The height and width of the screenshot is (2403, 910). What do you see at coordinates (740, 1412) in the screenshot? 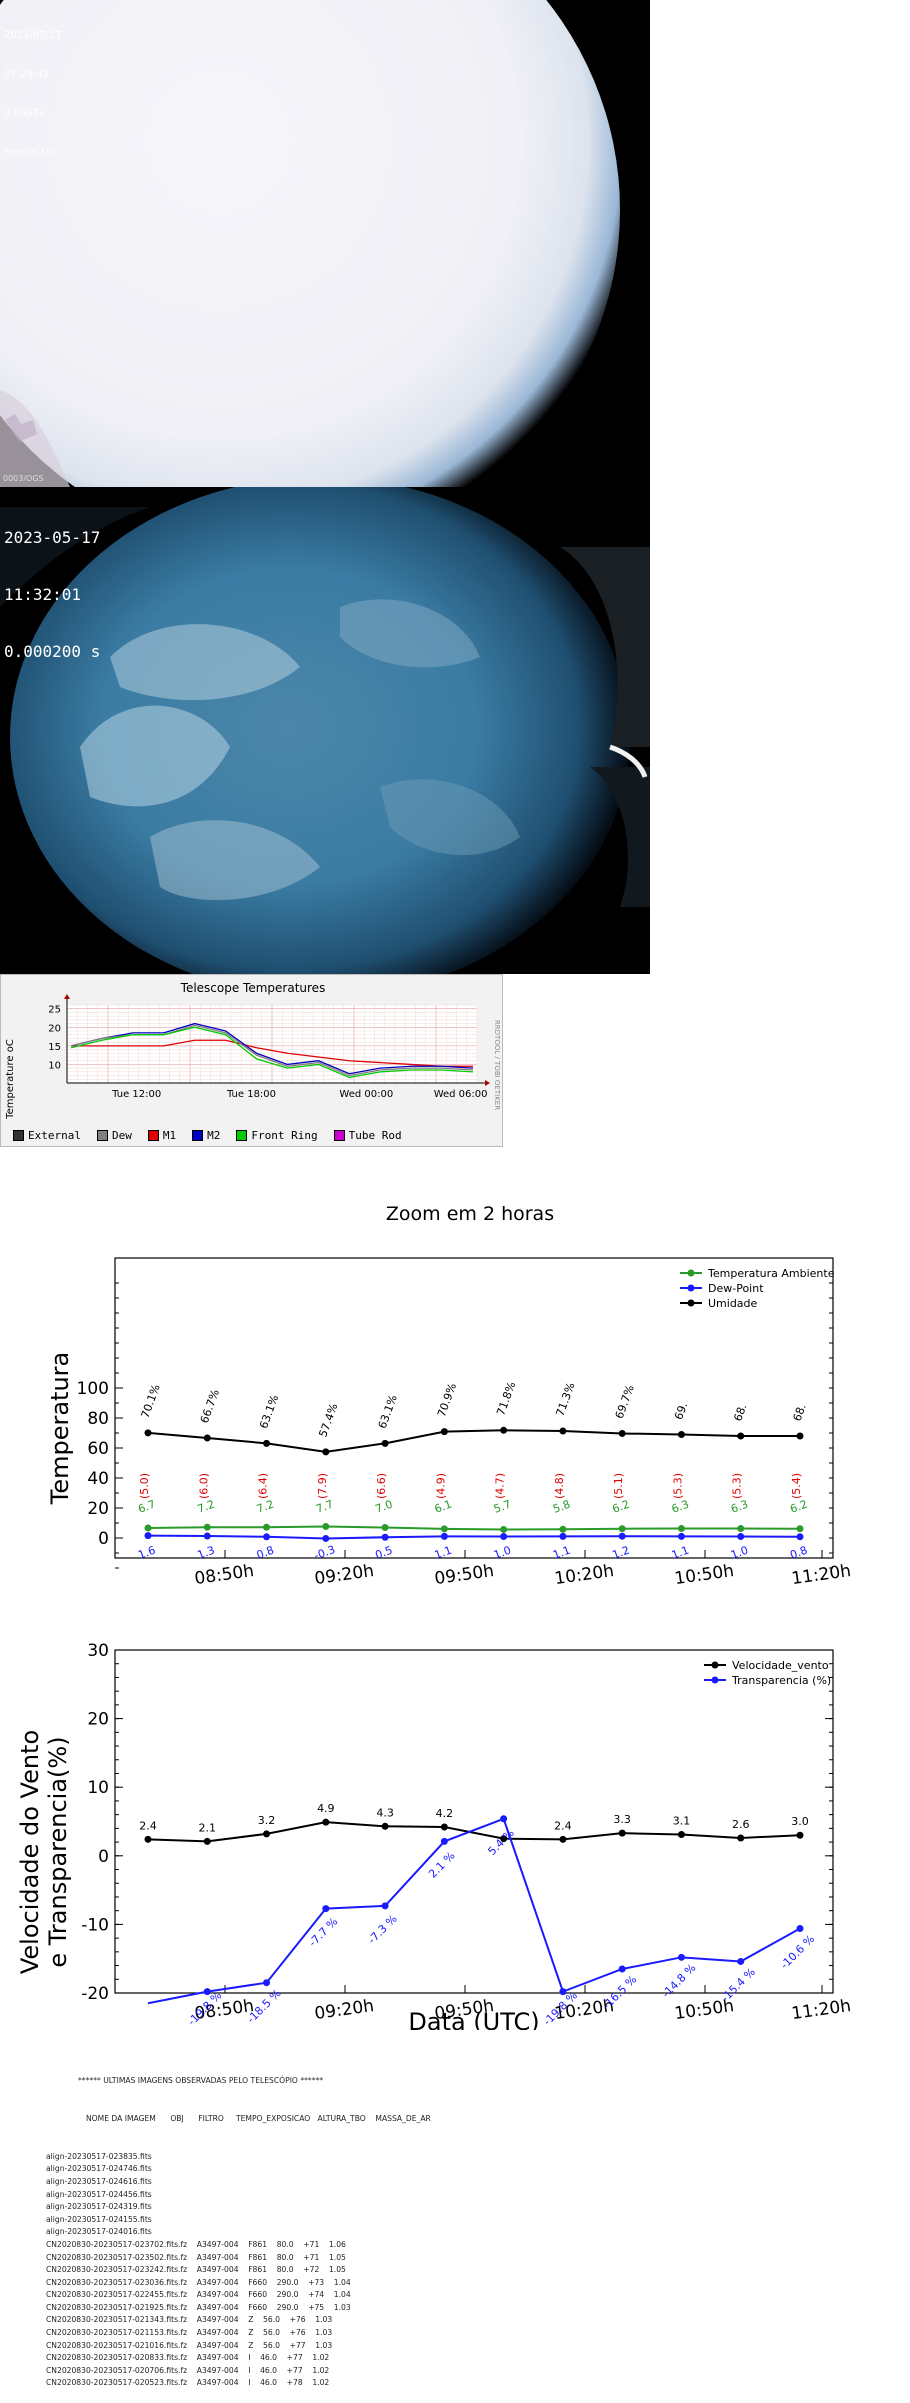
I see `zoom-humidity-label: 68.` at bounding box center [740, 1412].